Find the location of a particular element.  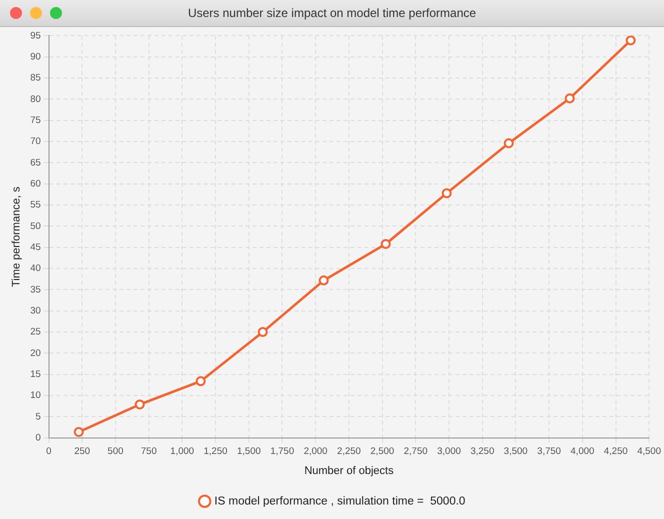

x-tick-label: 1,250 is located at coordinates (216, 452).